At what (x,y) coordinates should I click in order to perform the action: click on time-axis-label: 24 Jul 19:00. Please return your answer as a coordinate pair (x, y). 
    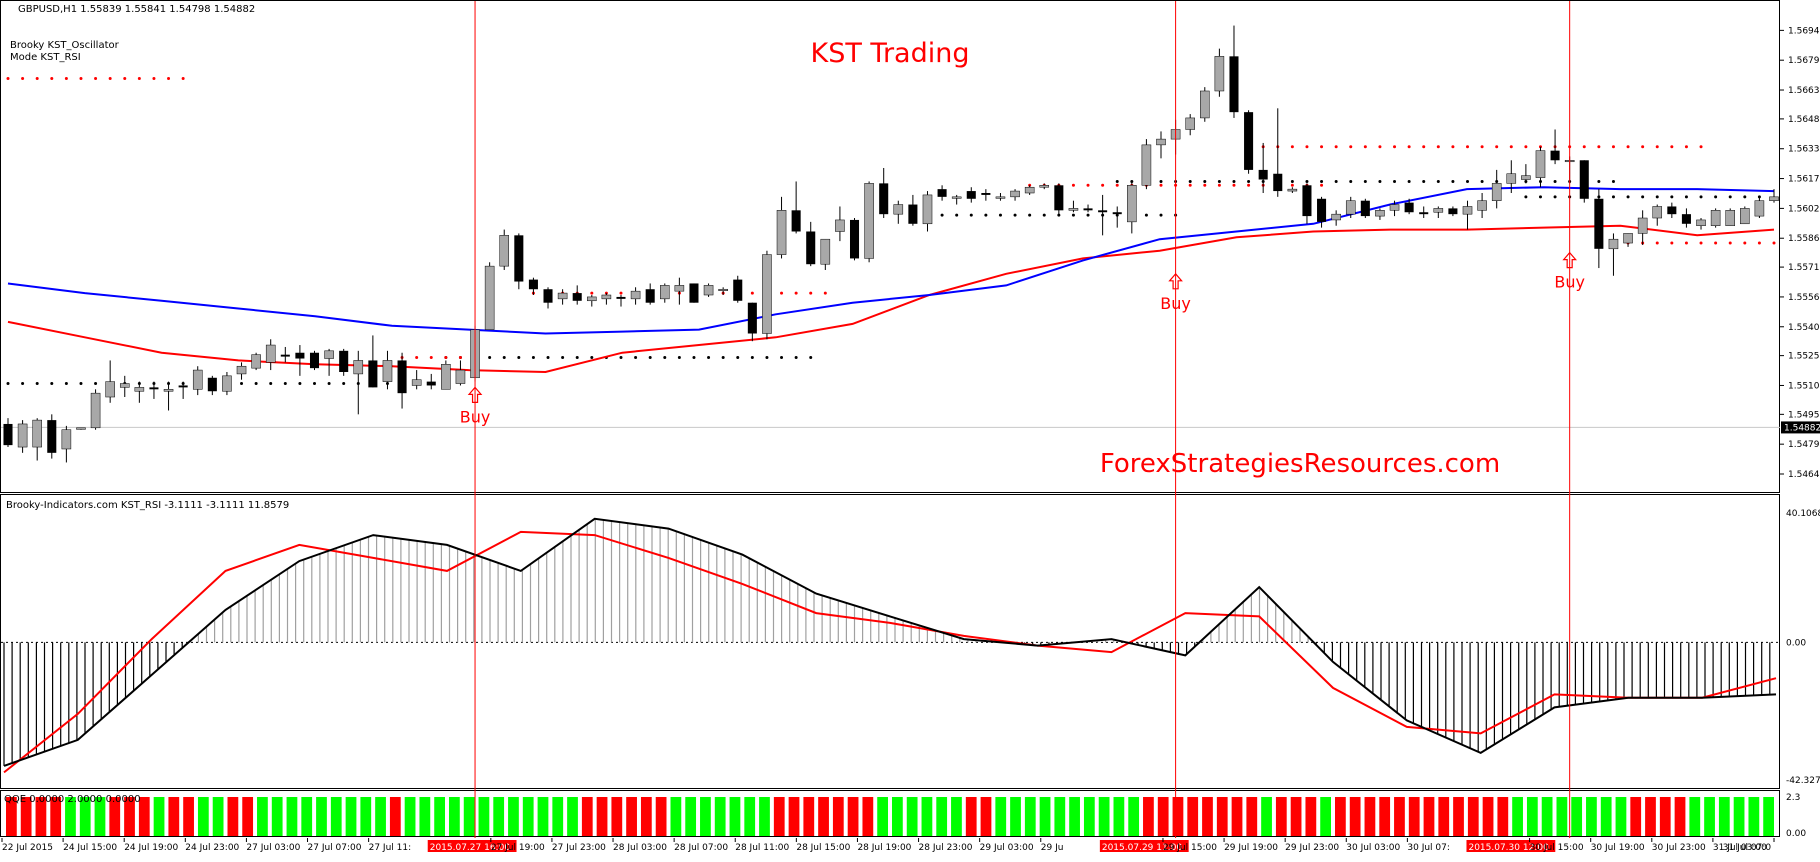
    Looking at the image, I should click on (151, 848).